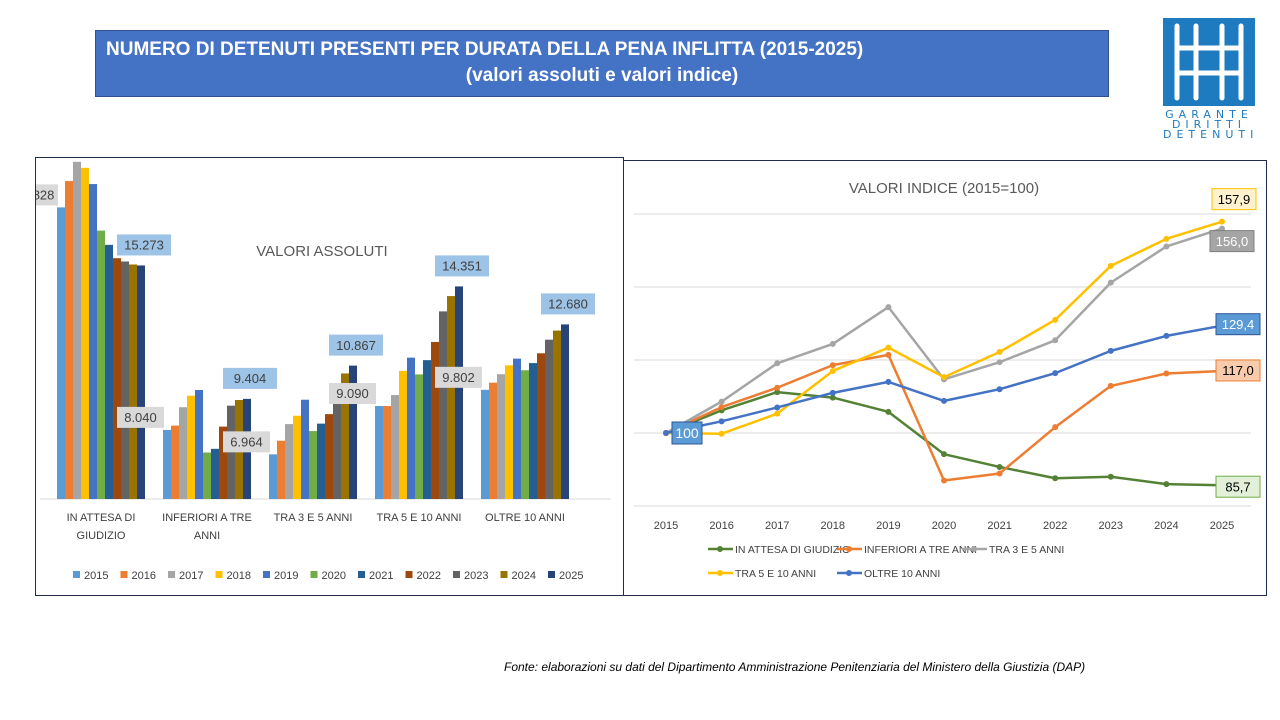 This screenshot has height=720, width=1280. Describe the element at coordinates (888, 307) in the screenshot. I see `point-2-2019` at that location.